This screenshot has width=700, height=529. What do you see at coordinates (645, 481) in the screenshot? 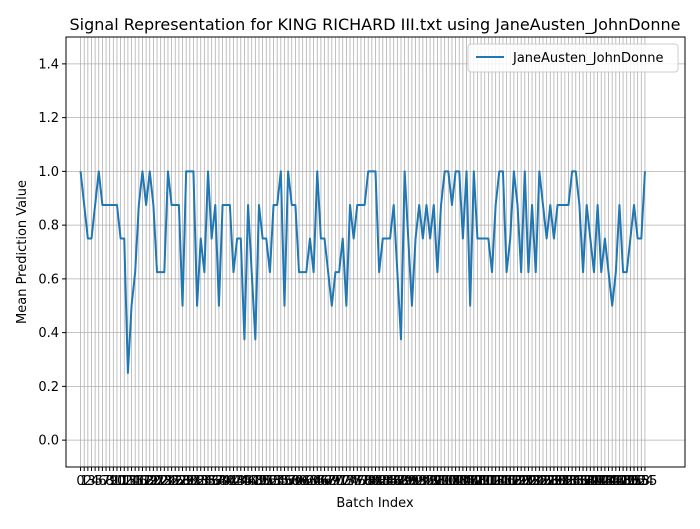
I see `x-tick-label: 155` at bounding box center [645, 481].